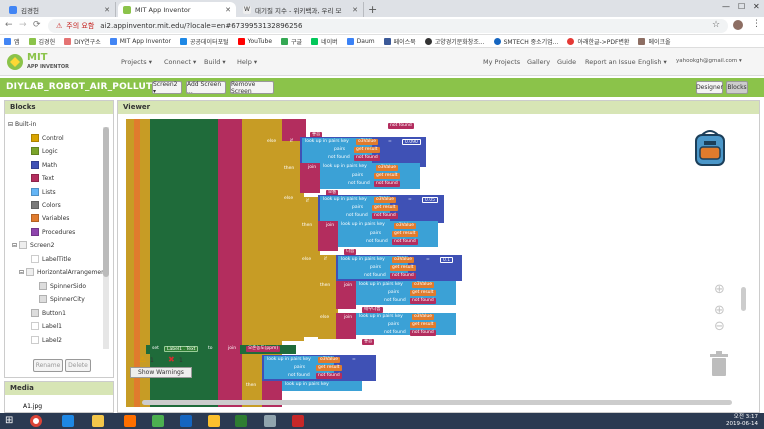  I want to click on nav-guide: Guide, so click(567, 62).